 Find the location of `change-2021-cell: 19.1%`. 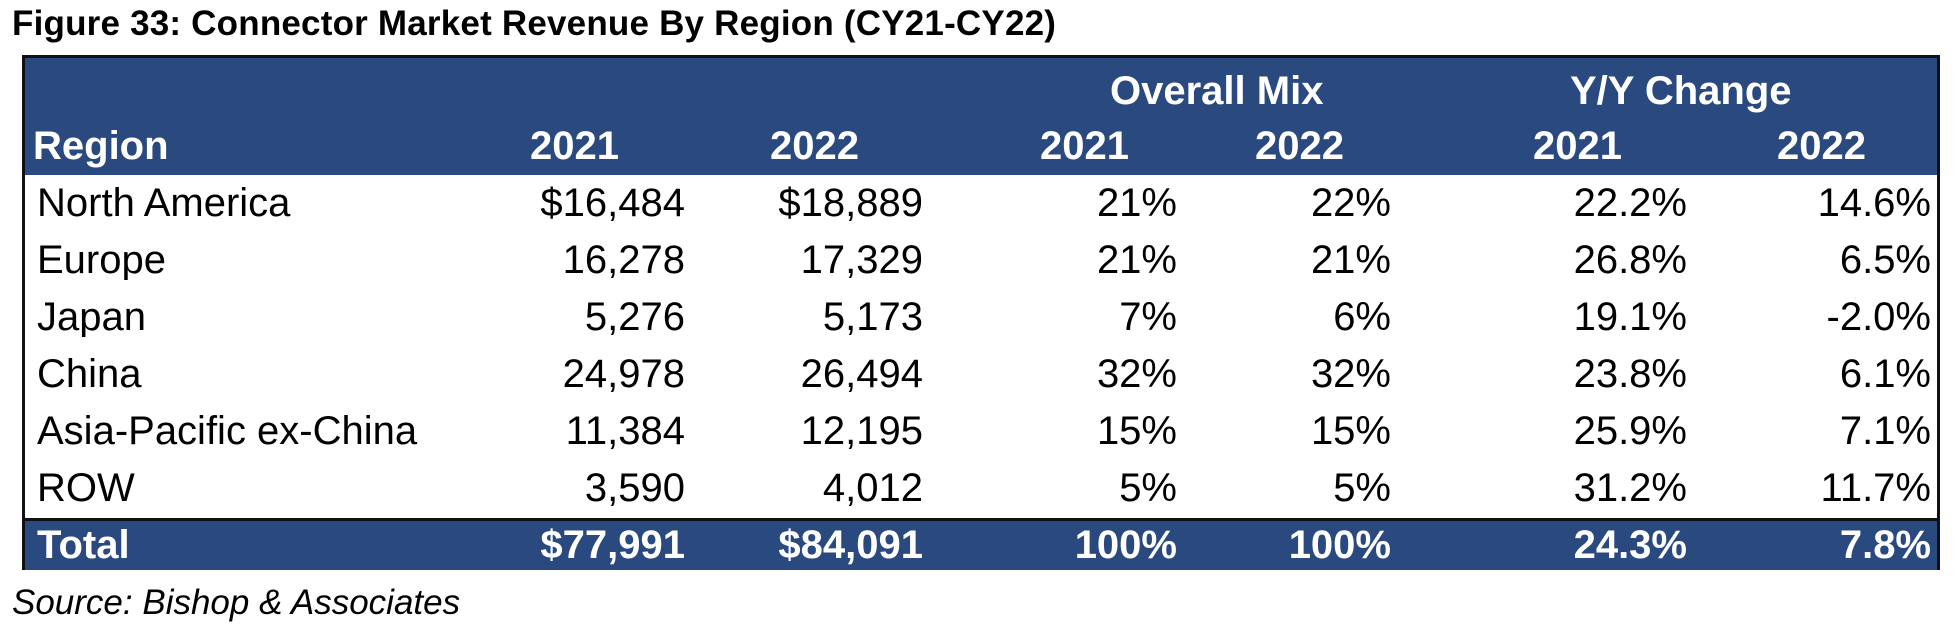

change-2021-cell: 19.1% is located at coordinates (1630, 317).